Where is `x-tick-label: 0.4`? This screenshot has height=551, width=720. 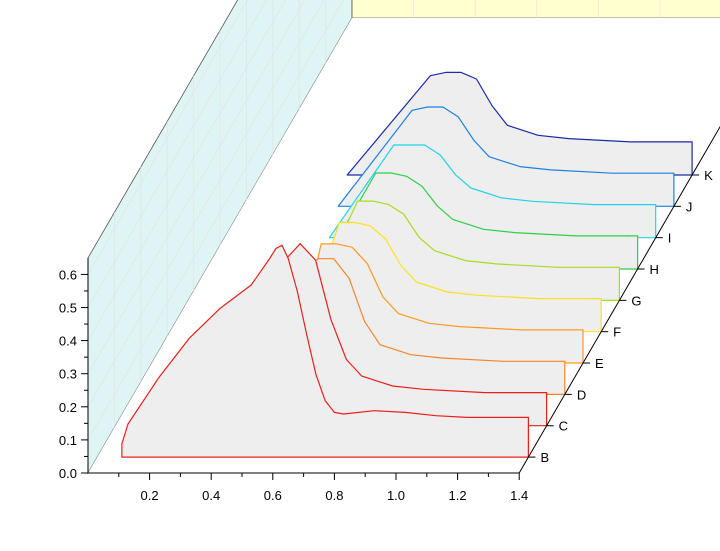
x-tick-label: 0.4 is located at coordinates (211, 495).